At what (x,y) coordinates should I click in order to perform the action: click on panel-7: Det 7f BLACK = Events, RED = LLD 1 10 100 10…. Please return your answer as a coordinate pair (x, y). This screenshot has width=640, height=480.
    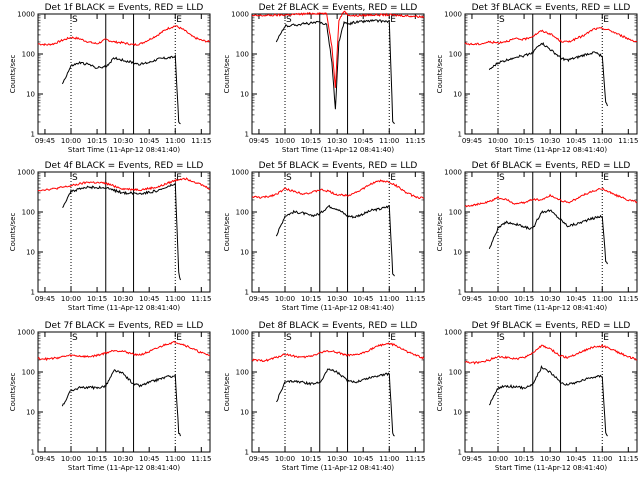
    Looking at the image, I should click on (110, 396).